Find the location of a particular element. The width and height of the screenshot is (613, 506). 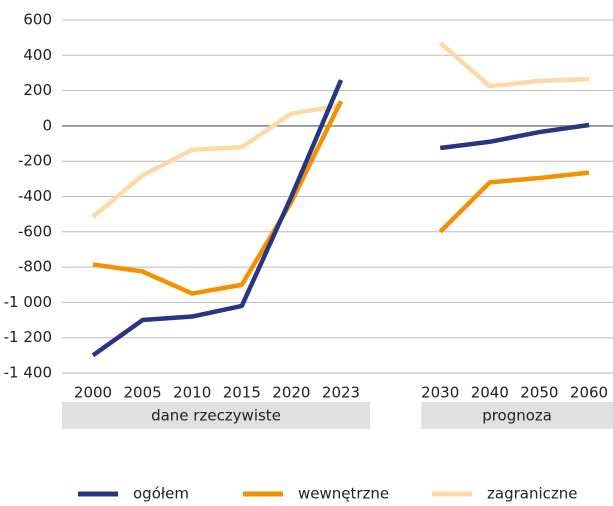

x-tick-label: 2030 is located at coordinates (440, 393).